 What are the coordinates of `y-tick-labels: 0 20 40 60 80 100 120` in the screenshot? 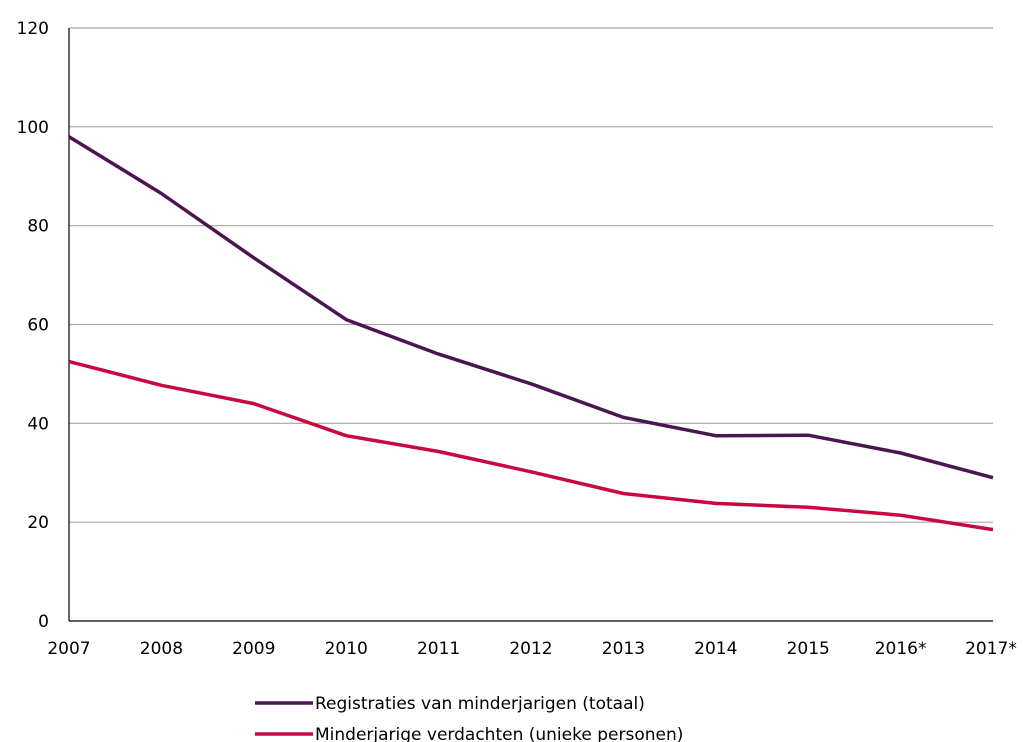 It's located at (33, 325).